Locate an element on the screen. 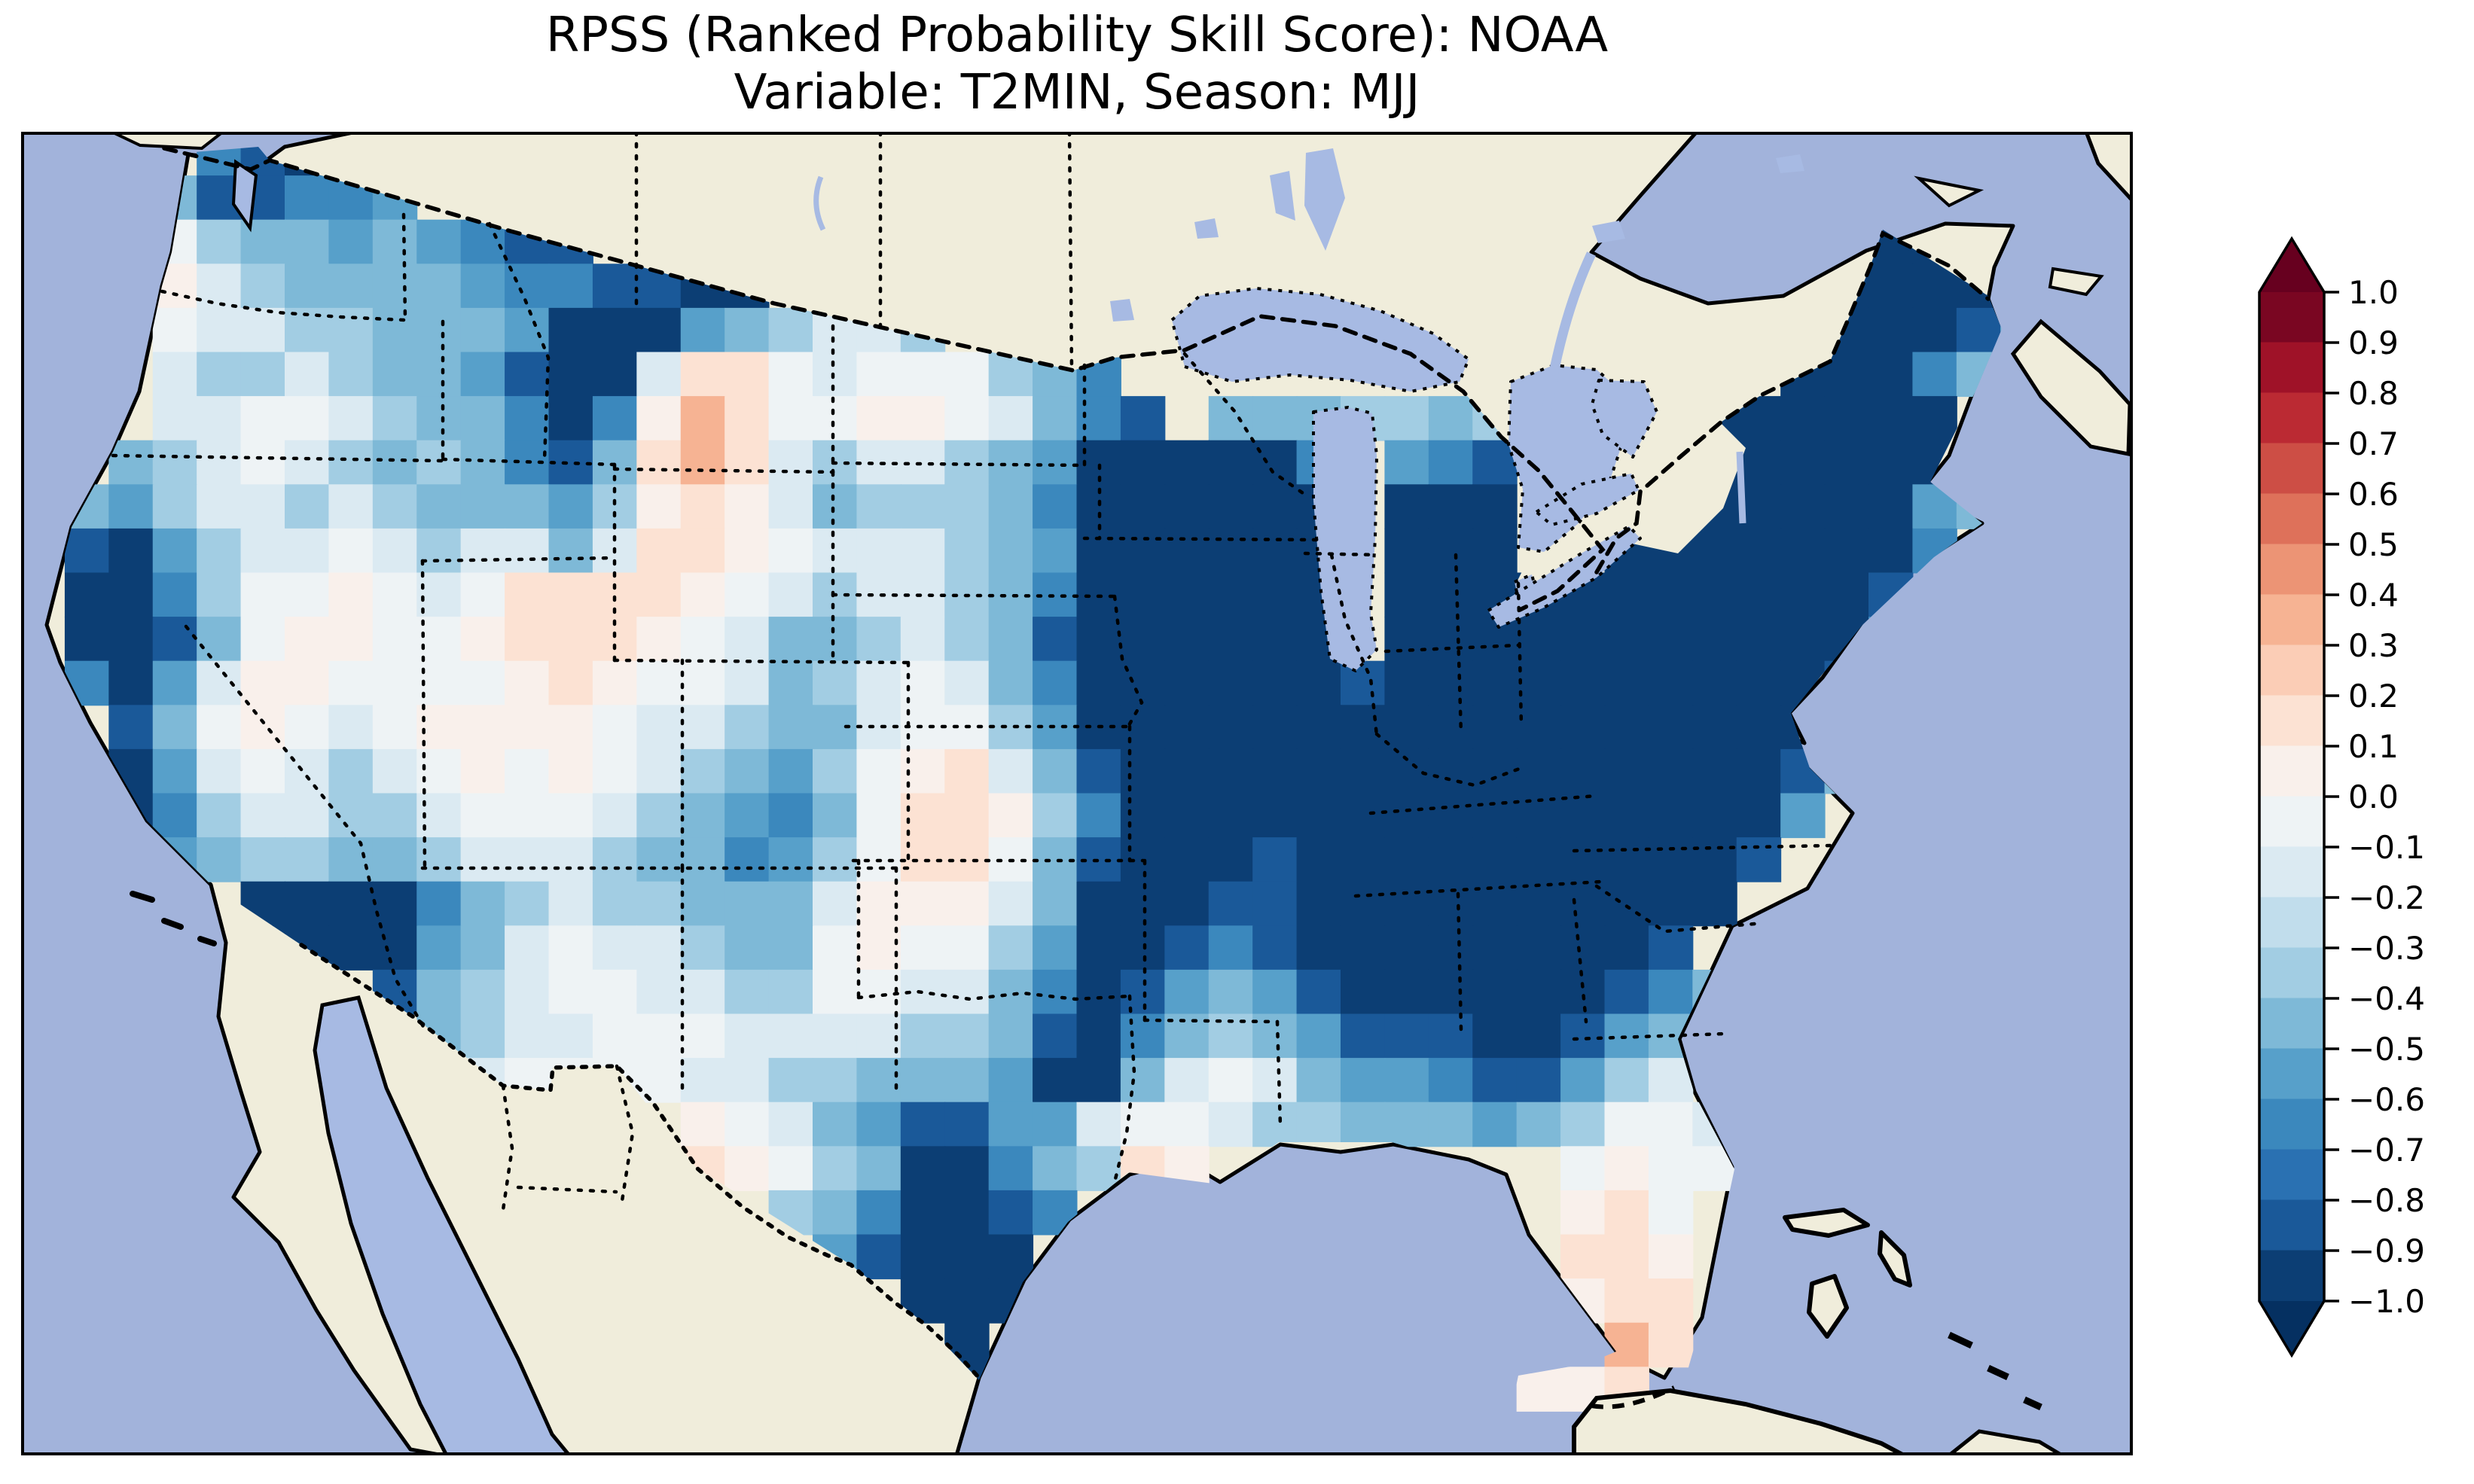  colorbar-tick-label: −0.4 is located at coordinates (2386, 998).